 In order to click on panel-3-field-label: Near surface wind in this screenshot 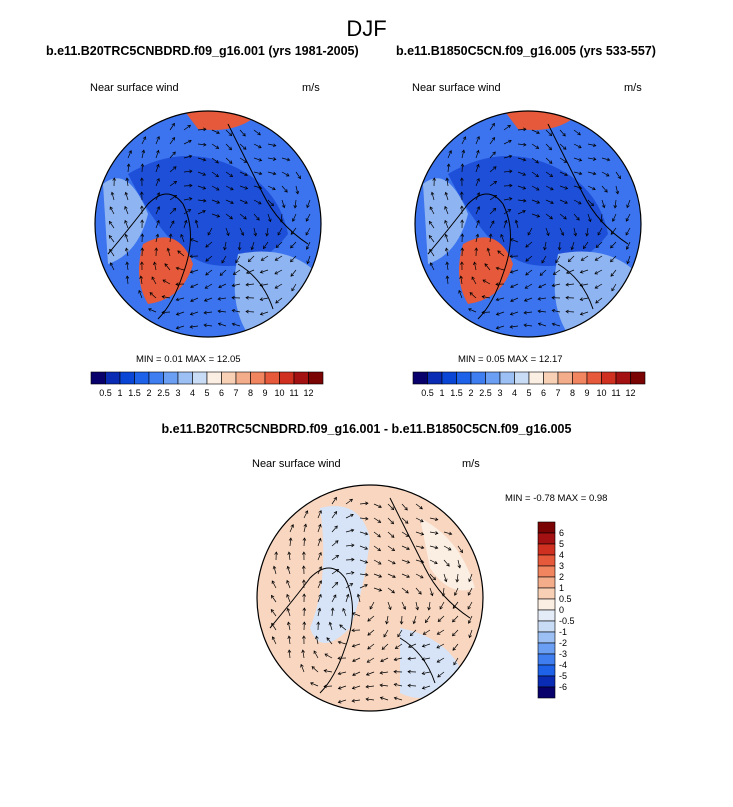, I will do `click(296, 464)`.